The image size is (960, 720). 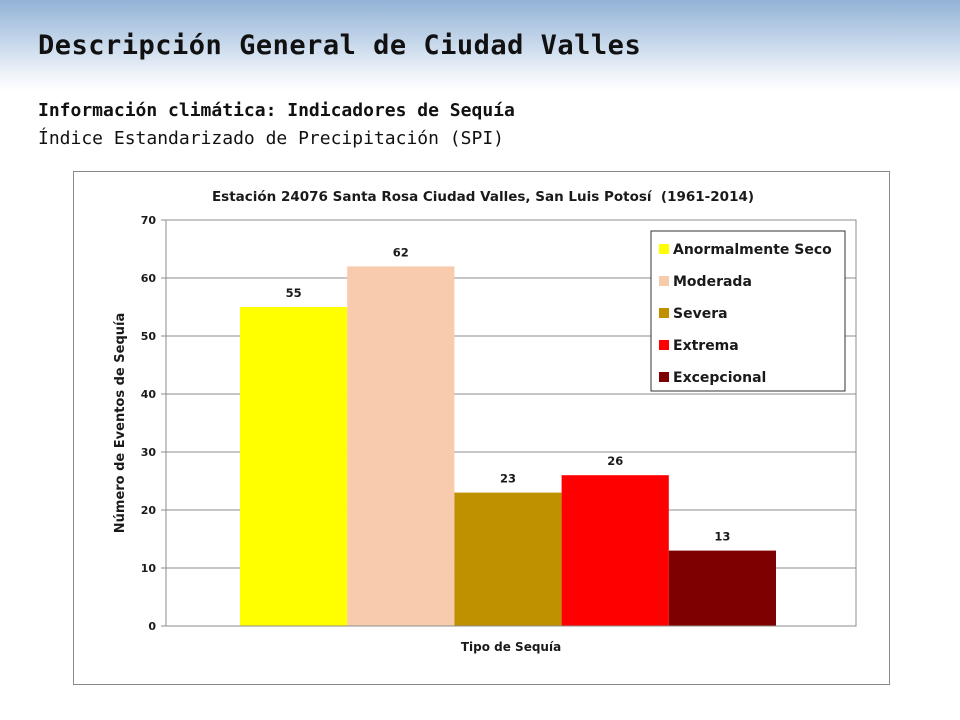 I want to click on data-label-3: 26, so click(x=615, y=461).